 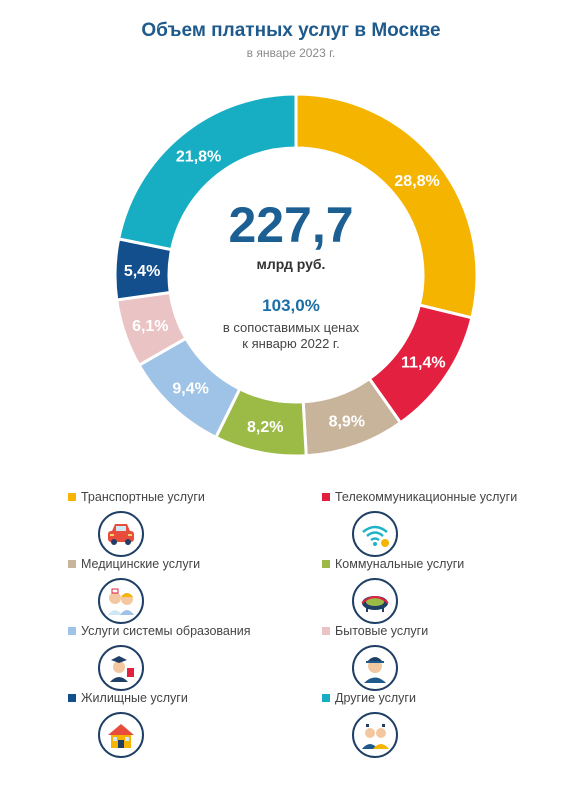 I want to click on legend-label: Другие услуги, so click(x=375, y=698).